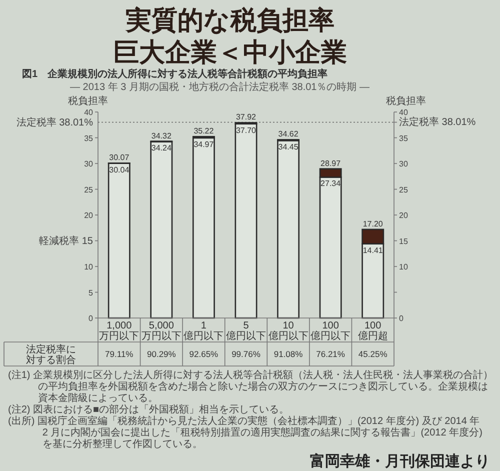 The image size is (500, 471). What do you see at coordinates (373, 331) in the screenshot?
I see `x-tick-label: 100 億円超` at bounding box center [373, 331].